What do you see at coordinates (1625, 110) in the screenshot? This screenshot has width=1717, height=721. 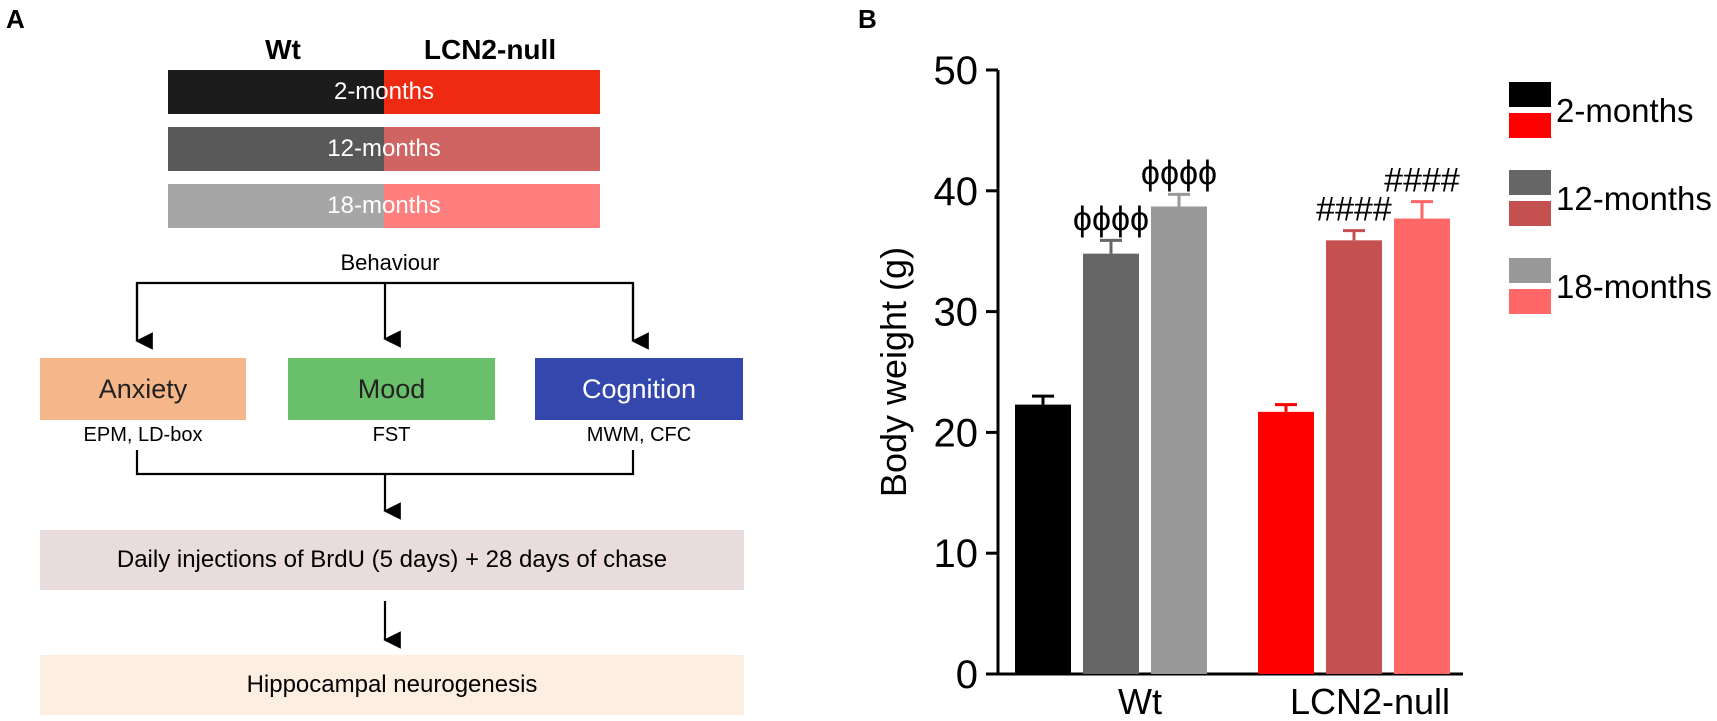 I see `legend-label: 2-months` at bounding box center [1625, 110].